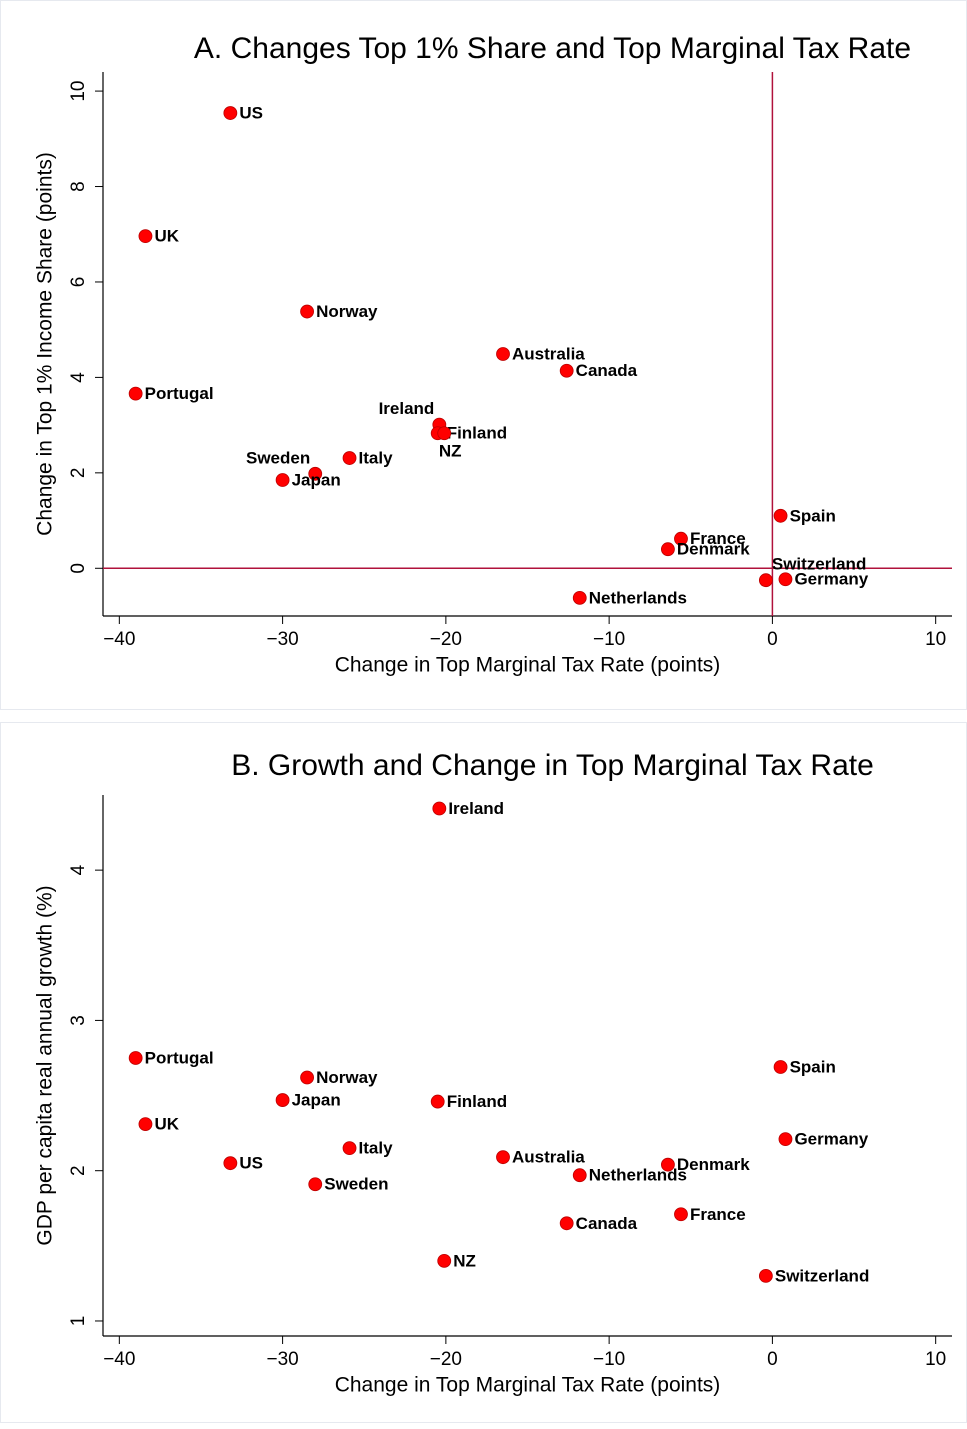 The width and height of the screenshot is (967, 1429). I want to click on y-axis-label: GDP per capita real annual growth (%), so click(45, 1065).